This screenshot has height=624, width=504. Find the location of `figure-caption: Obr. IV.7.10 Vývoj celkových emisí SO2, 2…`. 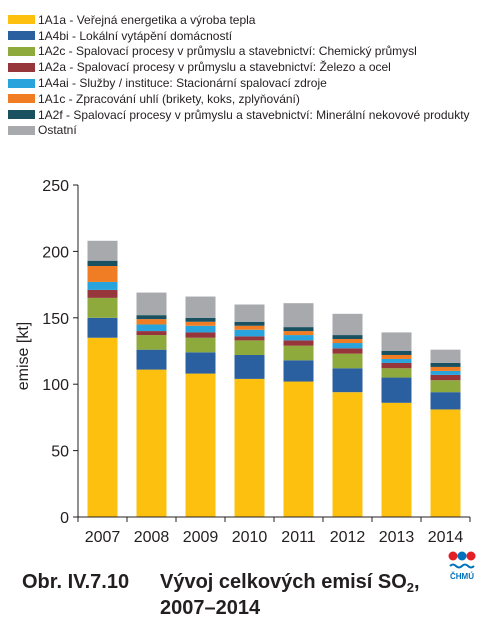

figure-caption: Obr. IV.7.10 Vývoj celkových emisí SO2, 2… is located at coordinates (221, 595).